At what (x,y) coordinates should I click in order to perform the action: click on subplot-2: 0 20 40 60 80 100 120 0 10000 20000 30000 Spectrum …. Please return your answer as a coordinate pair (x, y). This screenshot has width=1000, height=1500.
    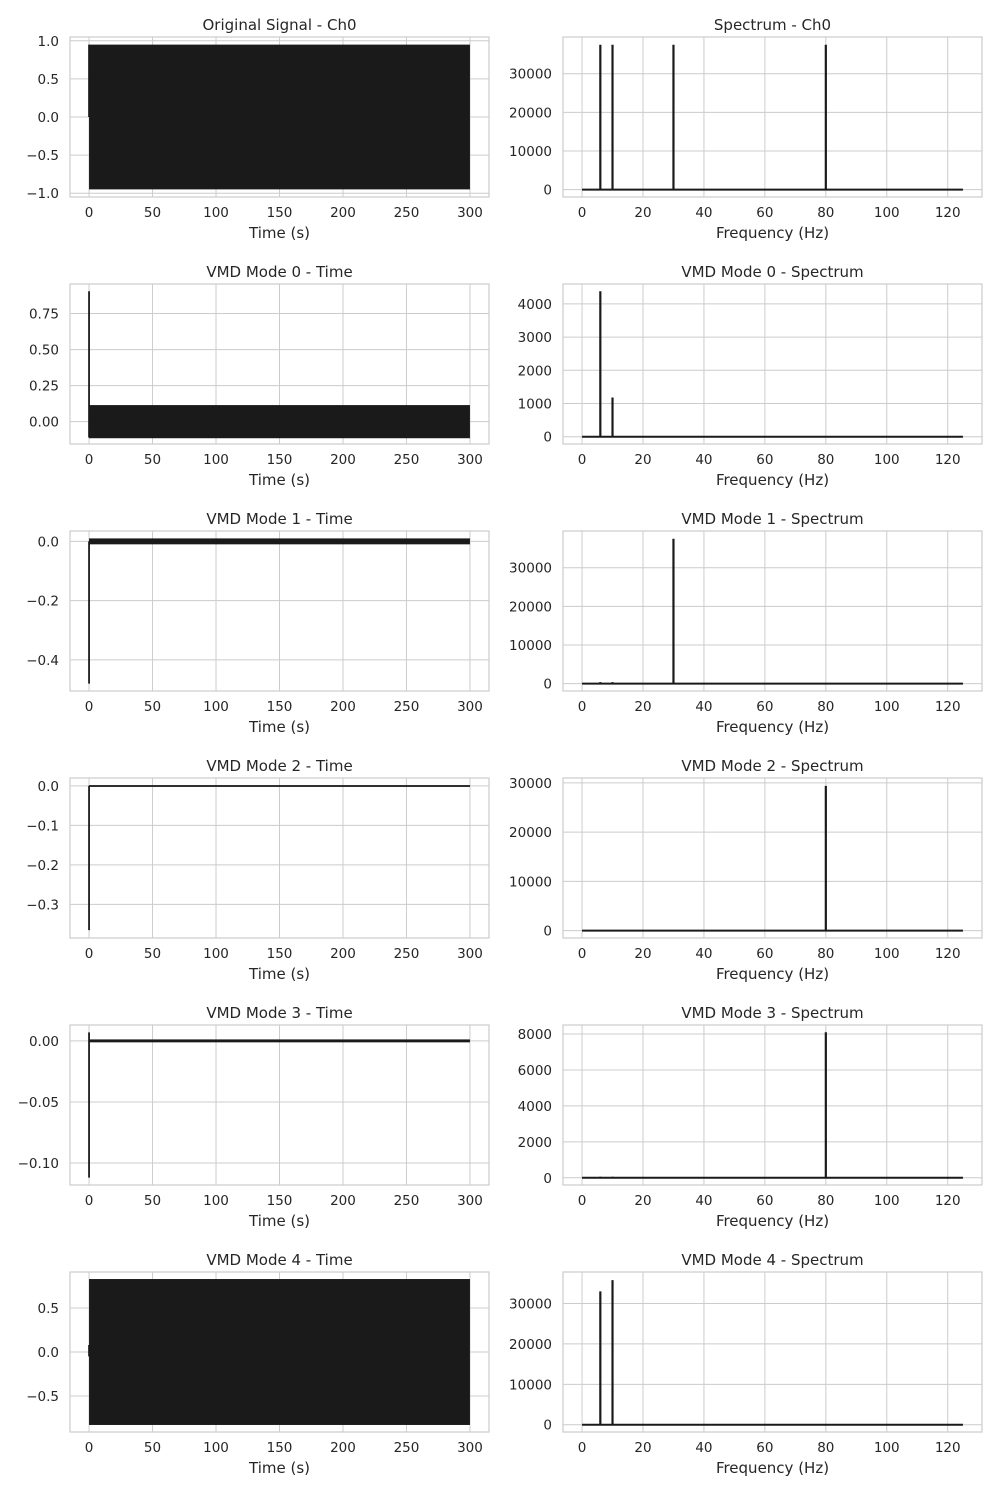
    Looking at the image, I should click on (746, 129).